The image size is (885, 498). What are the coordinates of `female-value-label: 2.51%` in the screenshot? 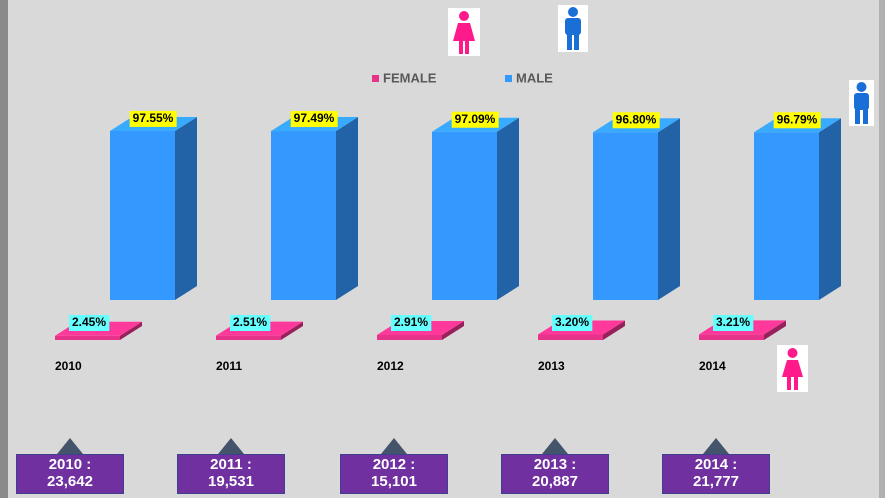 It's located at (250, 322).